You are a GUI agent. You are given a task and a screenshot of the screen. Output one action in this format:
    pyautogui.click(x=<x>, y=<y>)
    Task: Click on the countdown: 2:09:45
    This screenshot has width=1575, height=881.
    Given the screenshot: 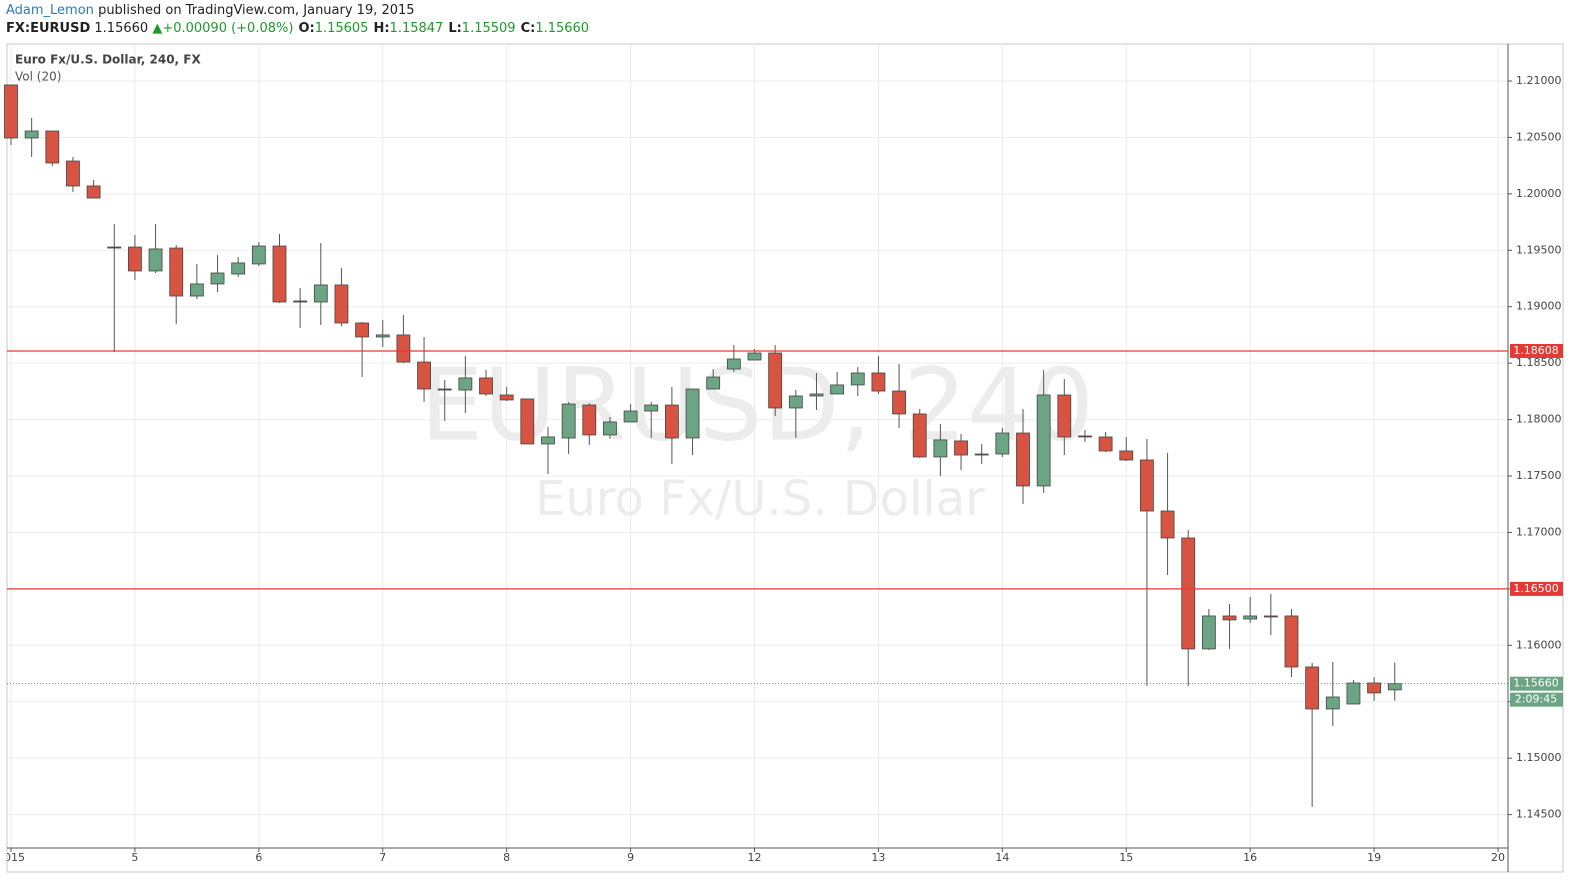 What is the action you would take?
    pyautogui.click(x=1536, y=699)
    